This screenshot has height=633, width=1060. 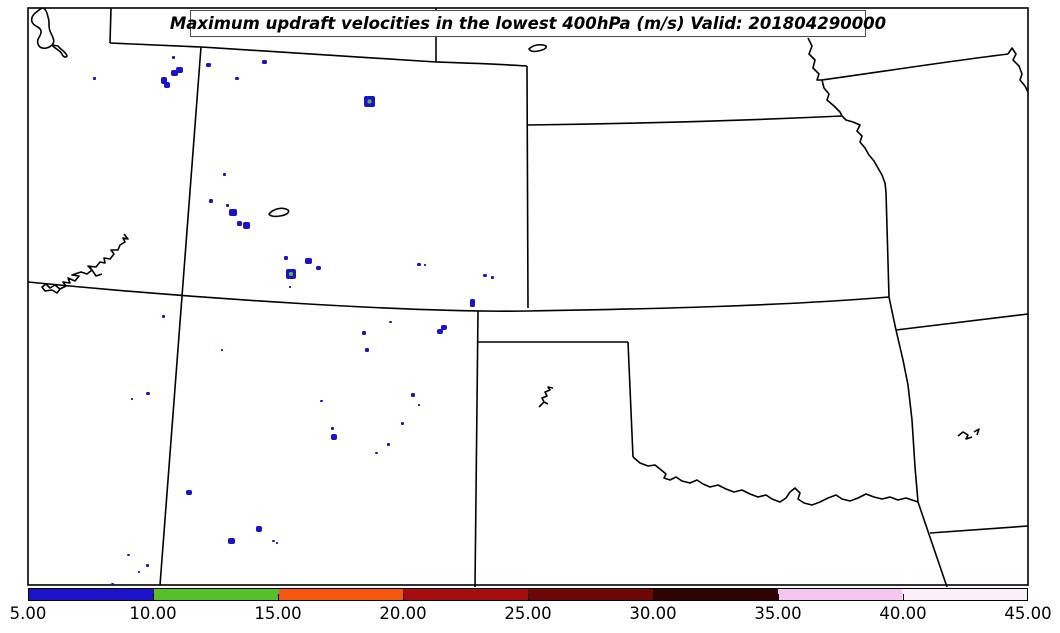 What do you see at coordinates (1028, 613) in the screenshot?
I see `colorbar-label: 45.00` at bounding box center [1028, 613].